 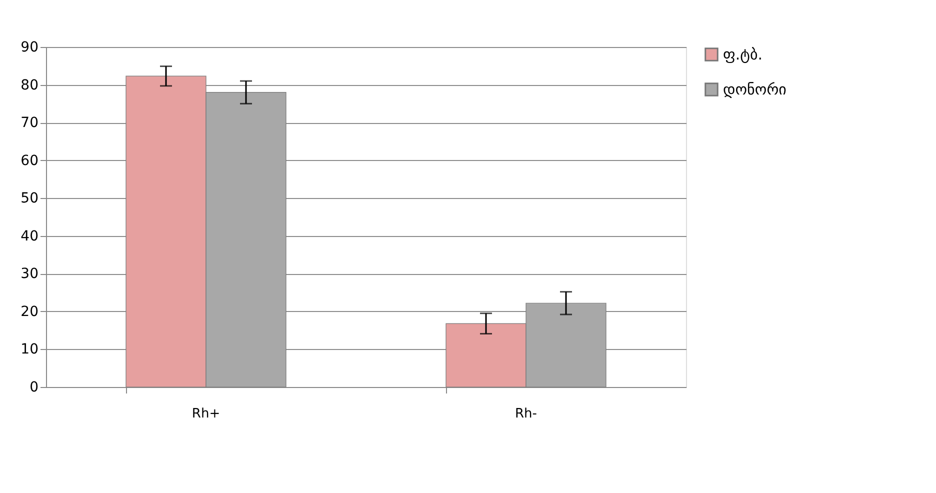 What do you see at coordinates (34, 388) in the screenshot?
I see `y-tick-label: 0` at bounding box center [34, 388].